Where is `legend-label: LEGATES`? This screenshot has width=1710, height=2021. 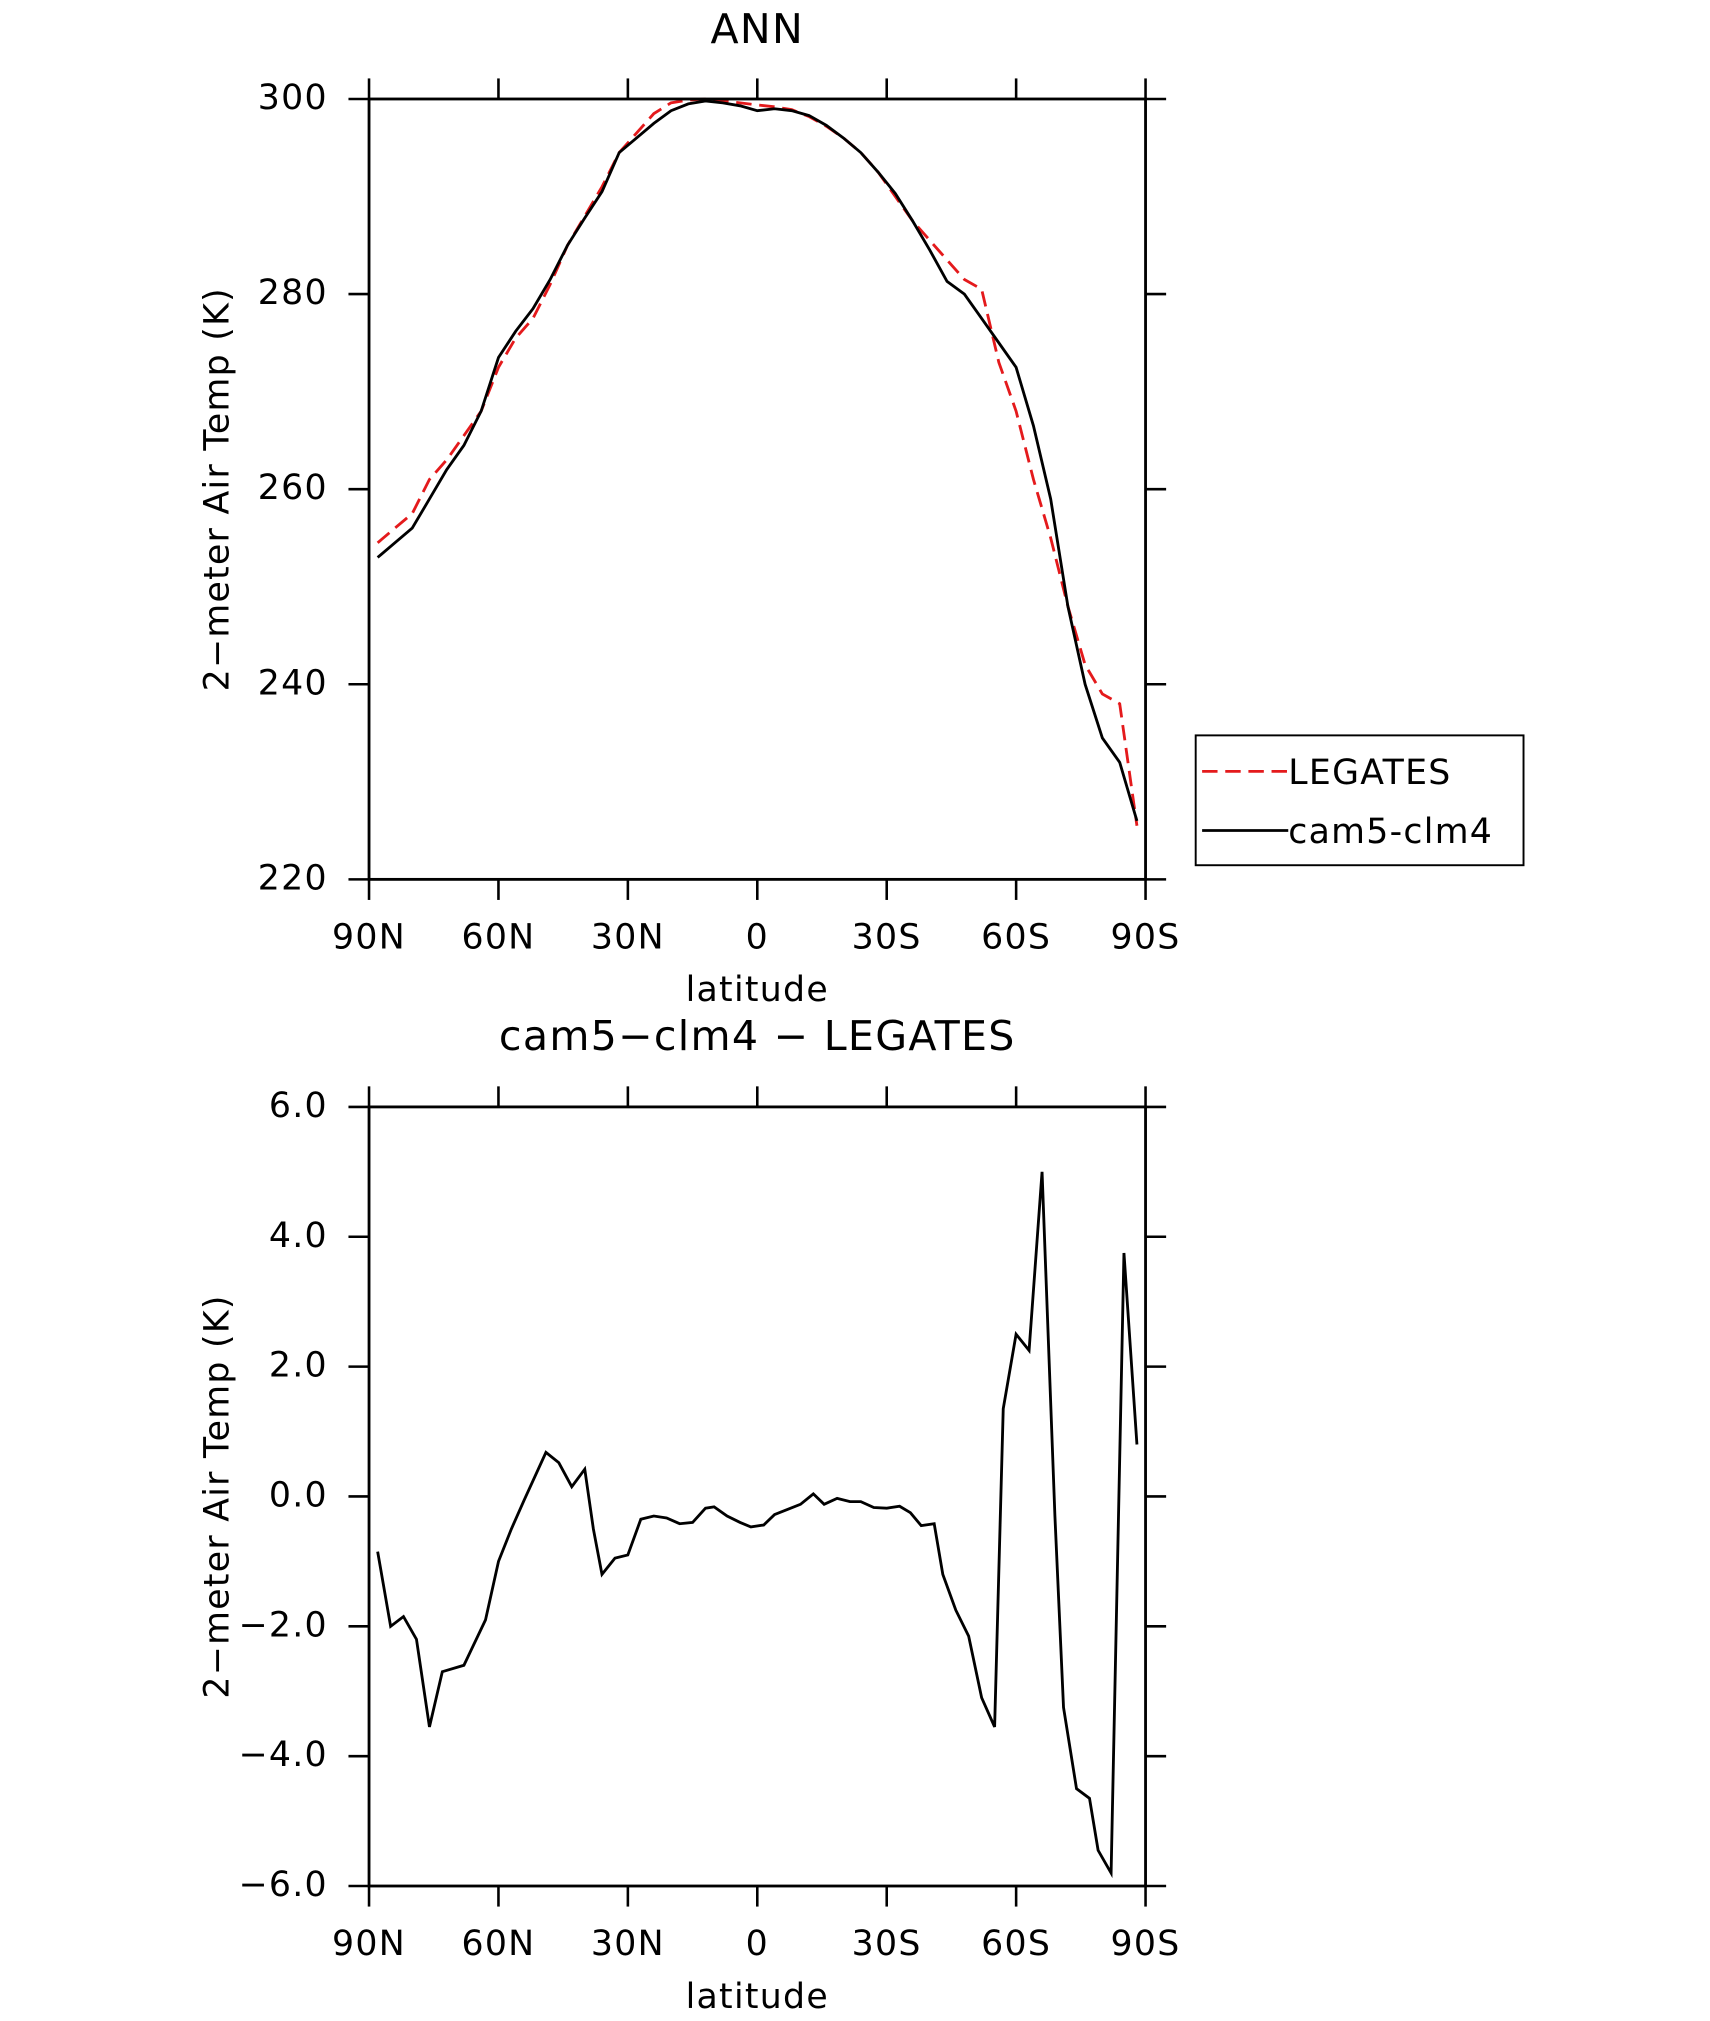
legend-label: LEGATES is located at coordinates (1369, 773).